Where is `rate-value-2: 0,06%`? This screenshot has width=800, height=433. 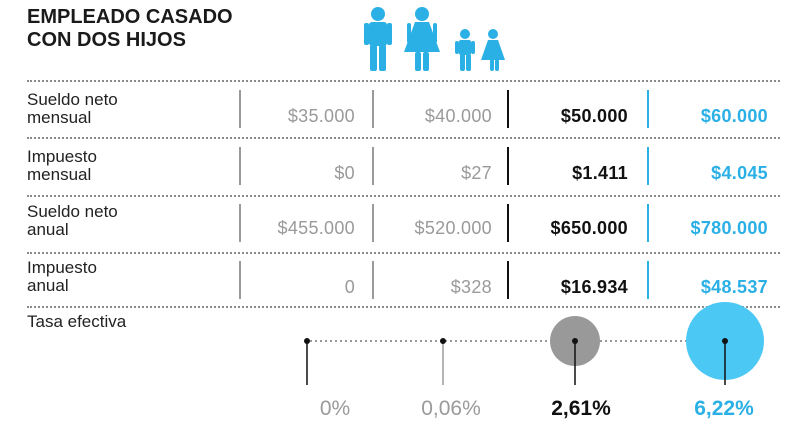 rate-value-2: 0,06% is located at coordinates (451, 408).